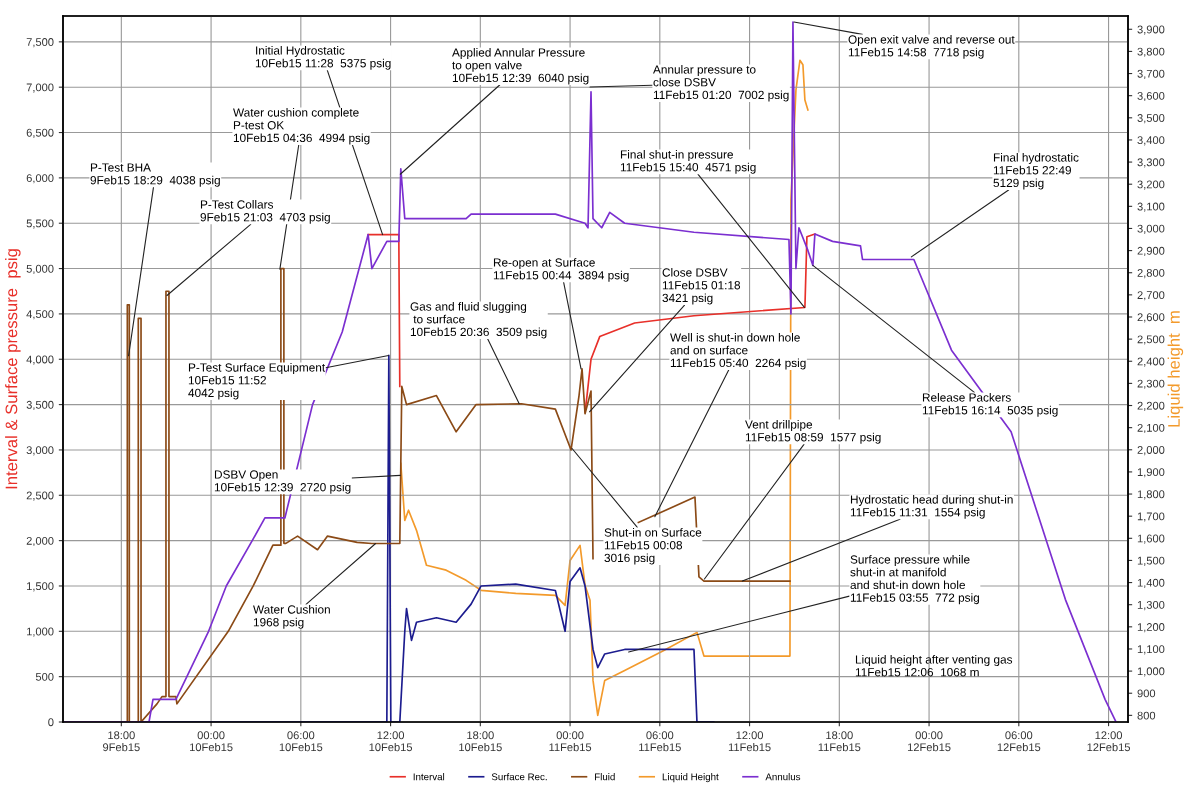  Describe the element at coordinates (1151, 318) in the screenshot. I see `y2-tick-label: 2,600` at that location.